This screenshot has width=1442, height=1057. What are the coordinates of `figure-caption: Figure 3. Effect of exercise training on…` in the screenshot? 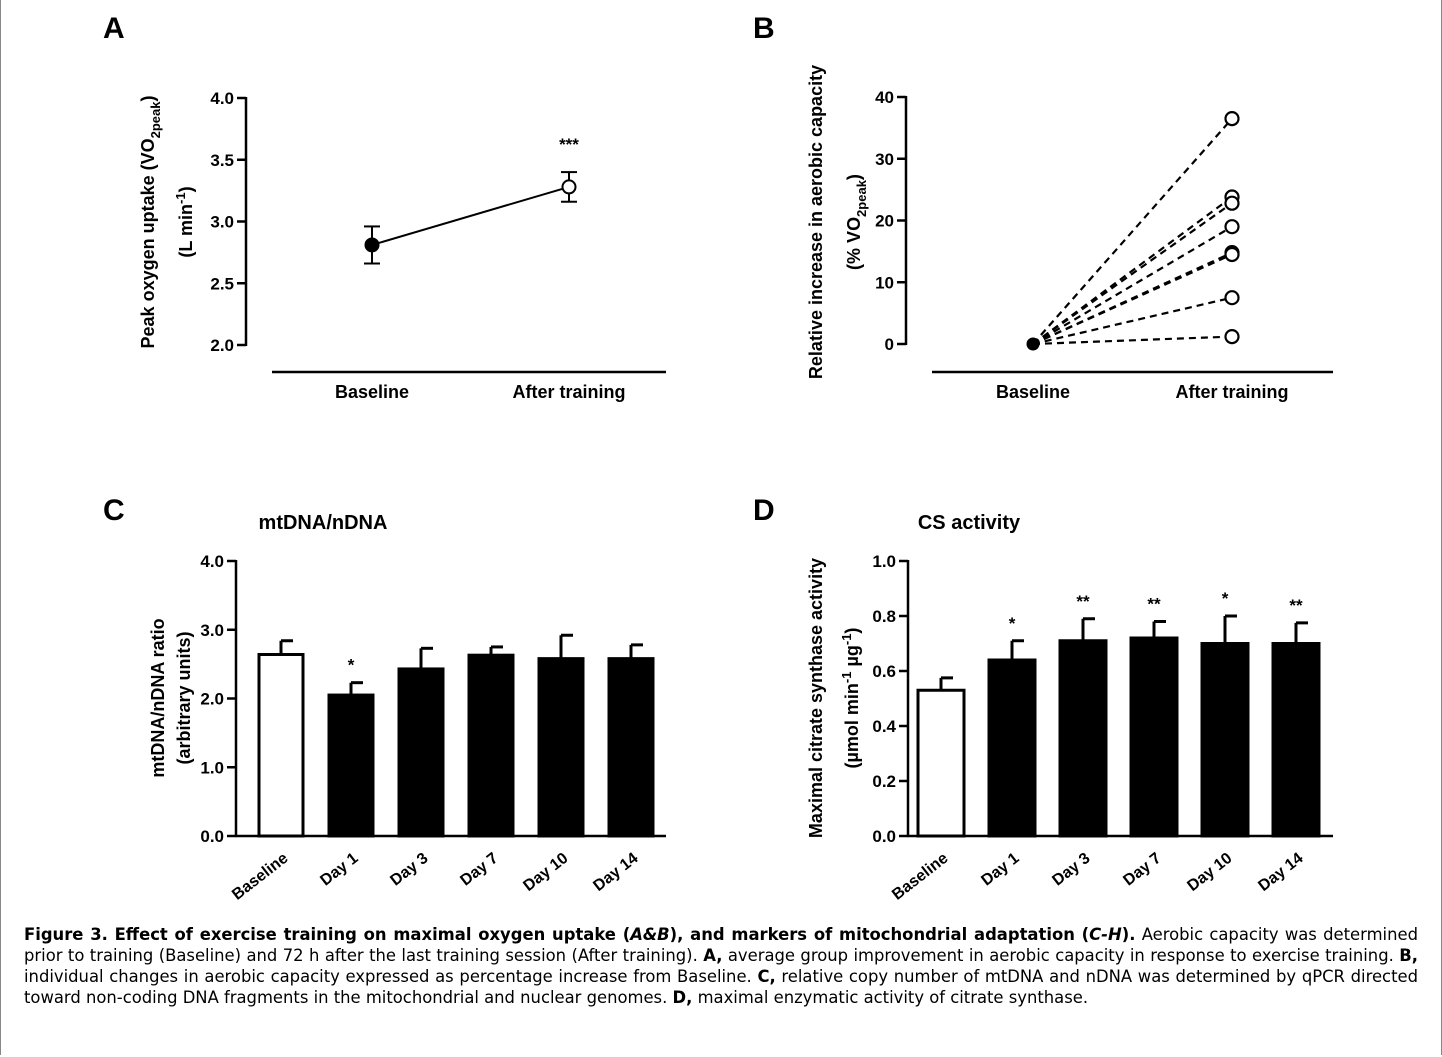 It's located at (721, 966).